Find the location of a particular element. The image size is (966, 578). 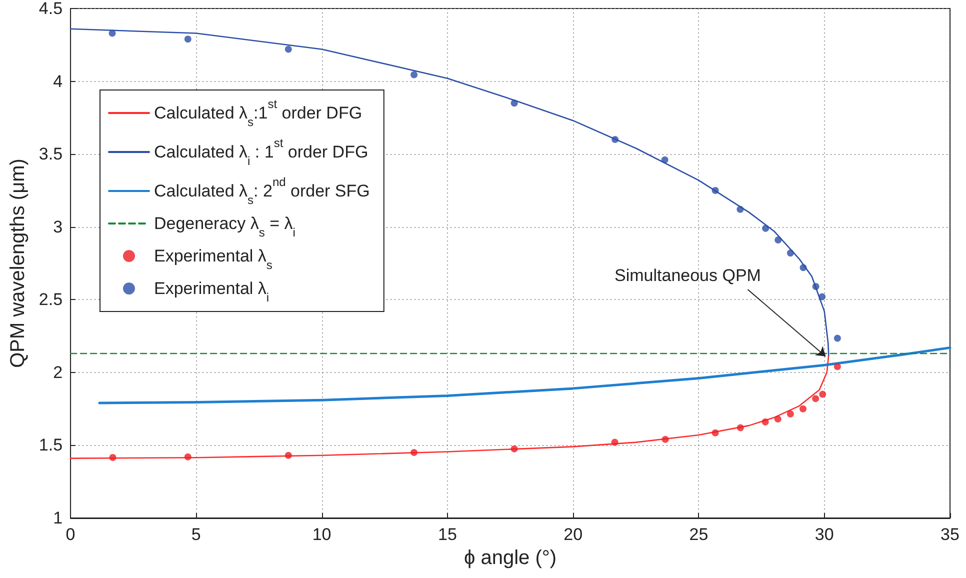

y-axis-title: QPM wavelengths (μm) is located at coordinates (18, 263).